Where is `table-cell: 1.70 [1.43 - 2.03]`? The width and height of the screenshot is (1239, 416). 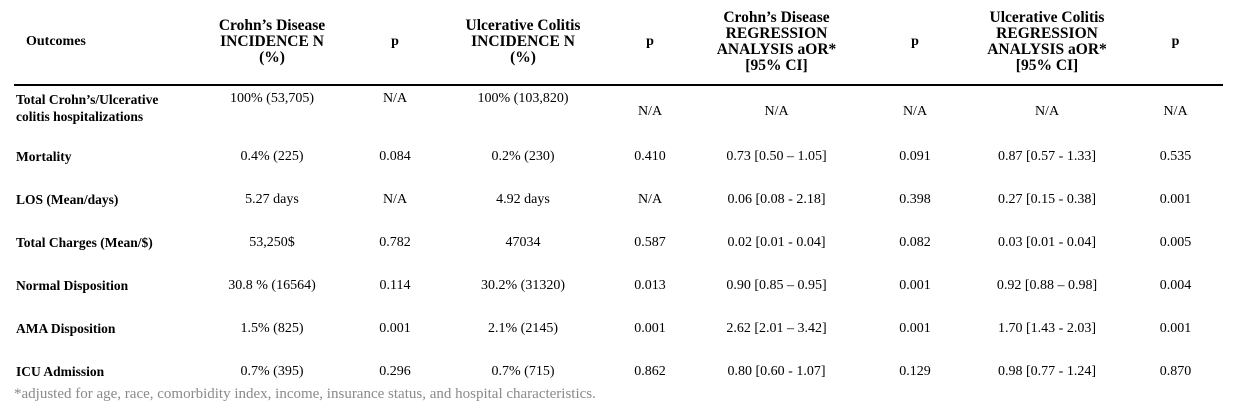
table-cell: 1.70 [1.43 - 2.03] is located at coordinates (1047, 328).